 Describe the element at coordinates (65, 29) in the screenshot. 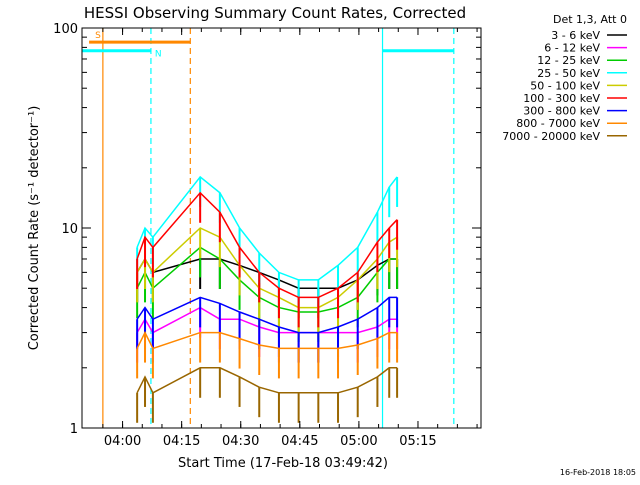

I see `y-tick-label-2: 100` at that location.